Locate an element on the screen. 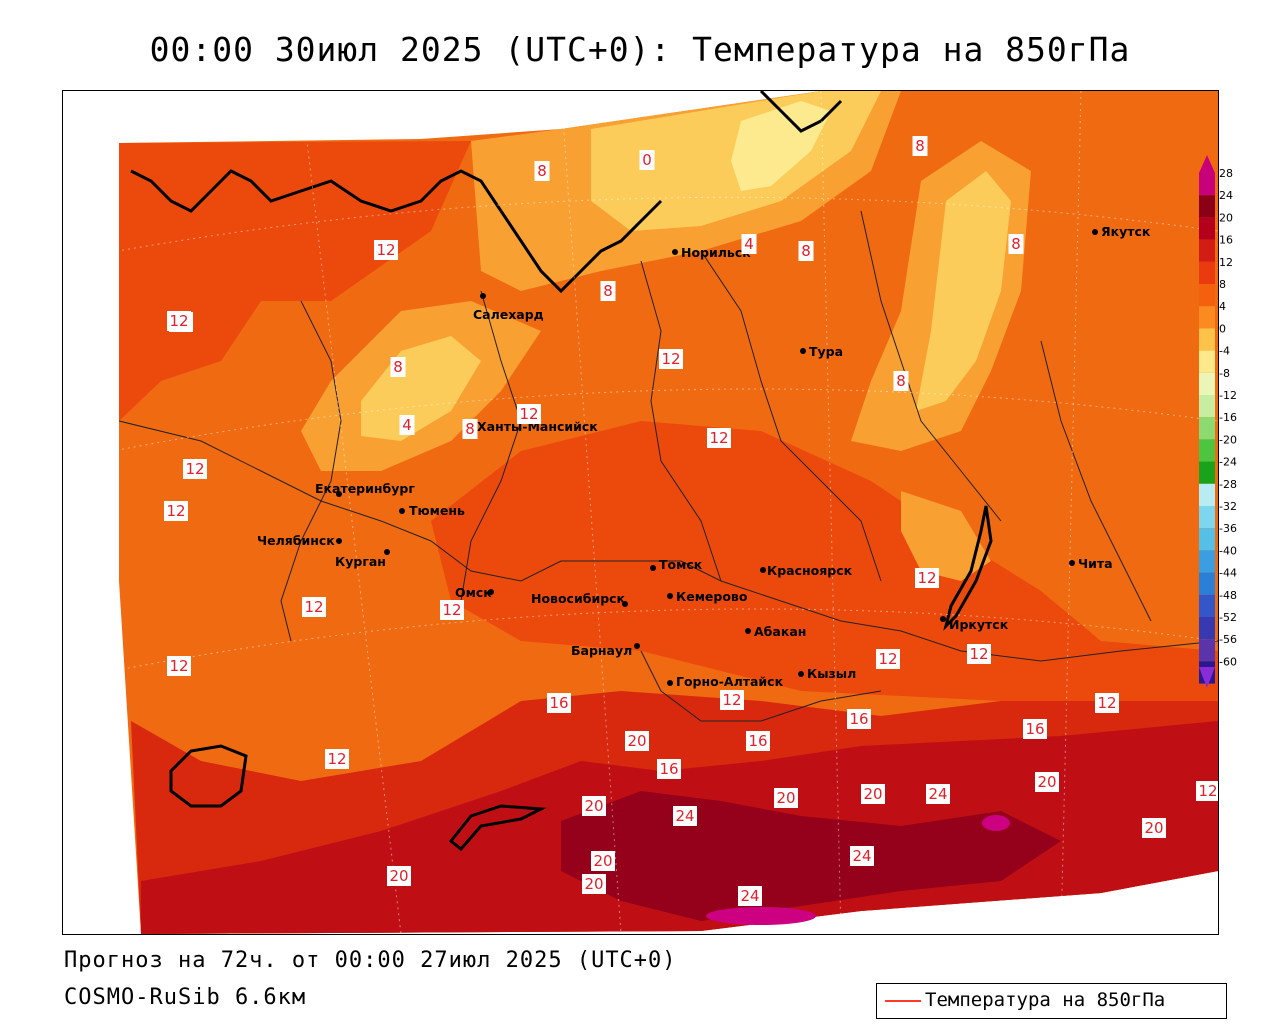 This screenshot has height=1024, width=1280. city-label: Кемерово is located at coordinates (712, 596).